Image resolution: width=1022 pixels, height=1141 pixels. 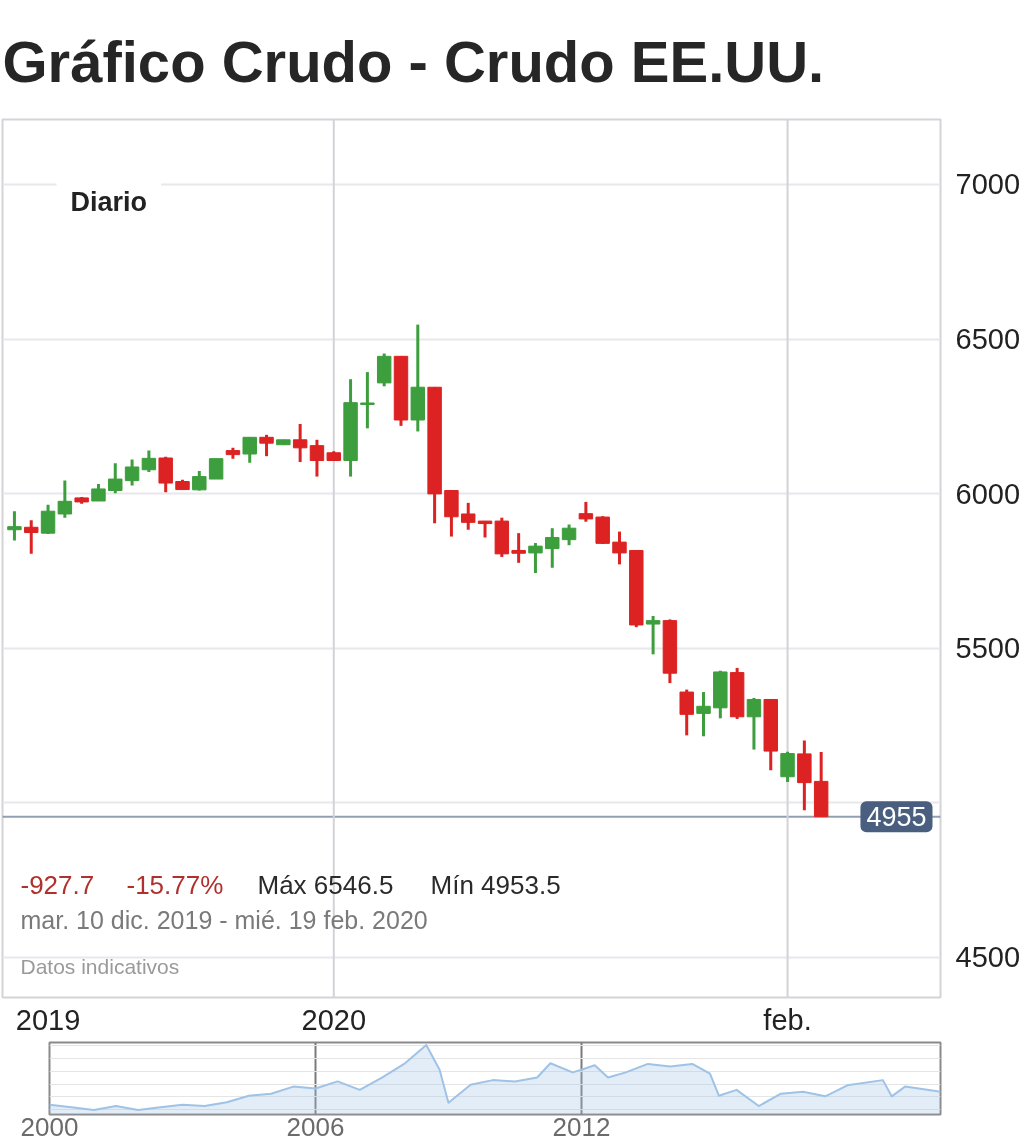 I want to click on y-tick-label: 5500, so click(x=988, y=648).